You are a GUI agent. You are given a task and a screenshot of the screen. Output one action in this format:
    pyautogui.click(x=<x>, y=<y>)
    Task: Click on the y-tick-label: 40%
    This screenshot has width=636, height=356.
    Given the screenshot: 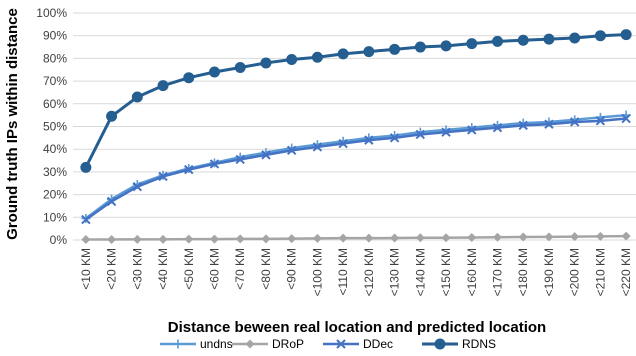 What is the action you would take?
    pyautogui.click(x=55, y=149)
    